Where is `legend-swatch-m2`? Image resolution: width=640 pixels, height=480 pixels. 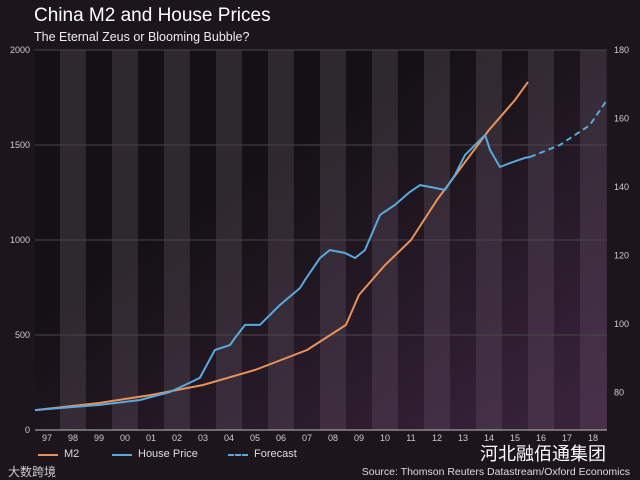 legend-swatch-m2 is located at coordinates (48, 454).